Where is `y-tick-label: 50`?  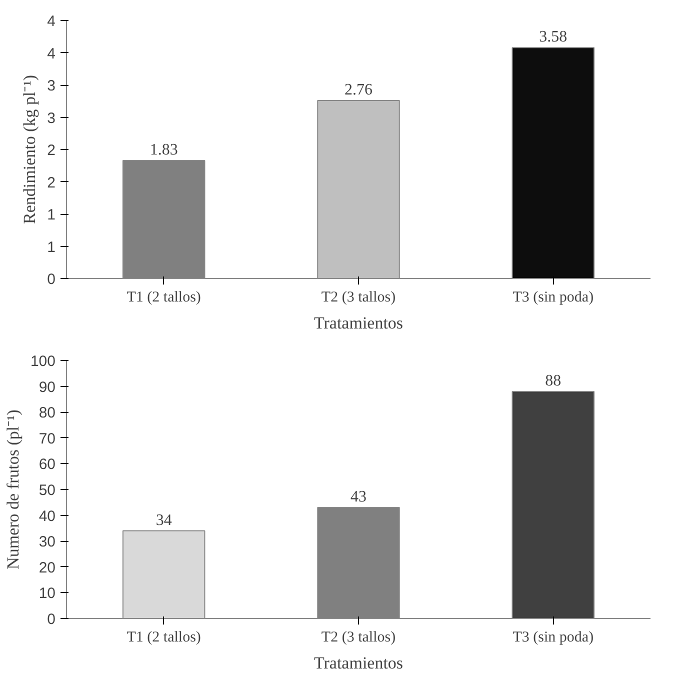
y-tick-label: 50 is located at coordinates (47, 490).